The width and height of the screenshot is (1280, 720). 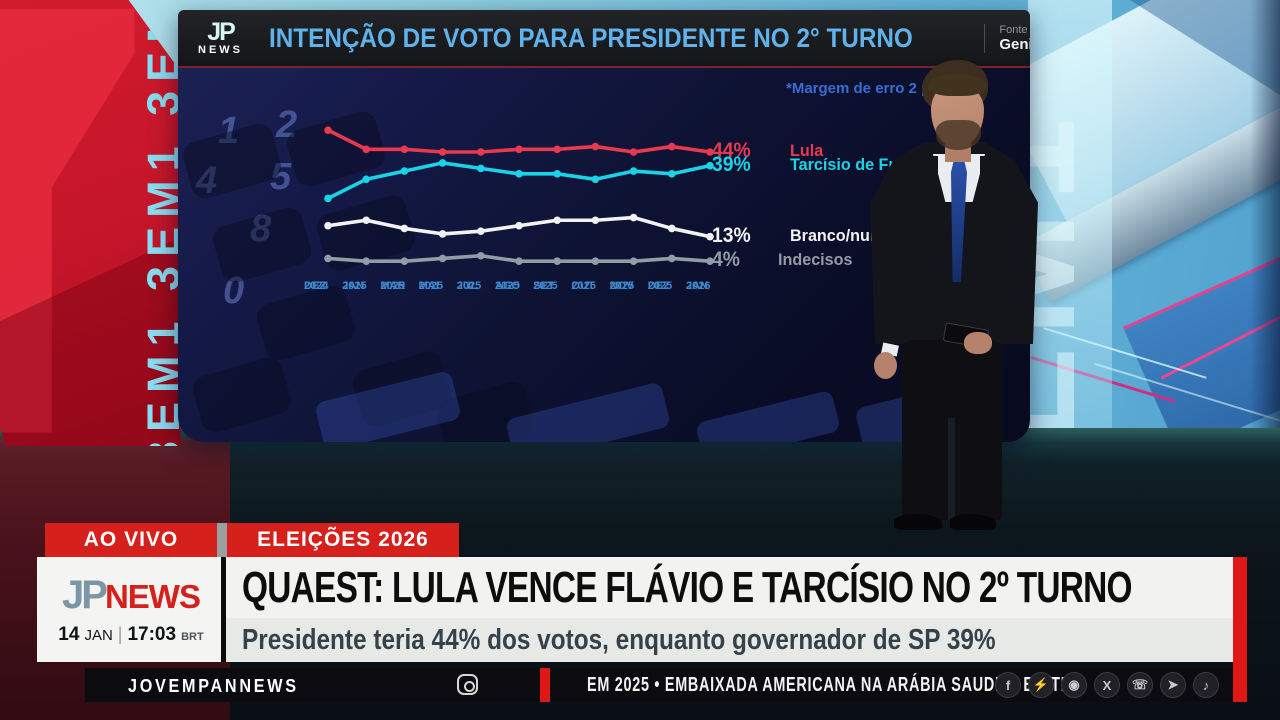 What do you see at coordinates (192, 637) in the screenshot?
I see `clock-timezone: BRT` at bounding box center [192, 637].